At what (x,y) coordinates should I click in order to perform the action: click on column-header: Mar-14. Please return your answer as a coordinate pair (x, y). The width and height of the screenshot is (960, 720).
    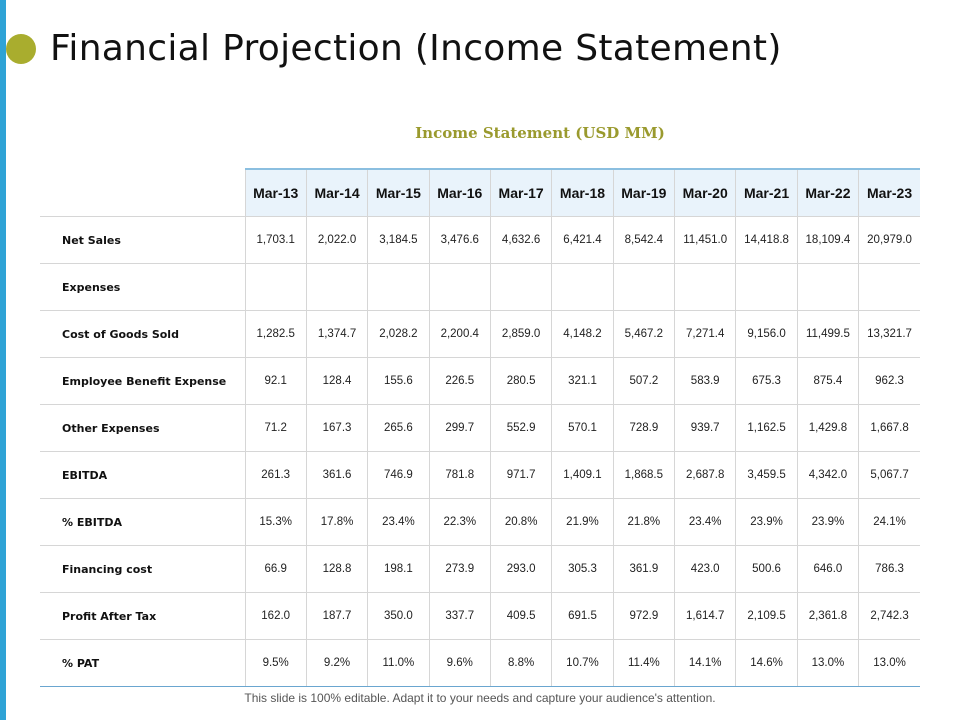
    Looking at the image, I should click on (336, 192).